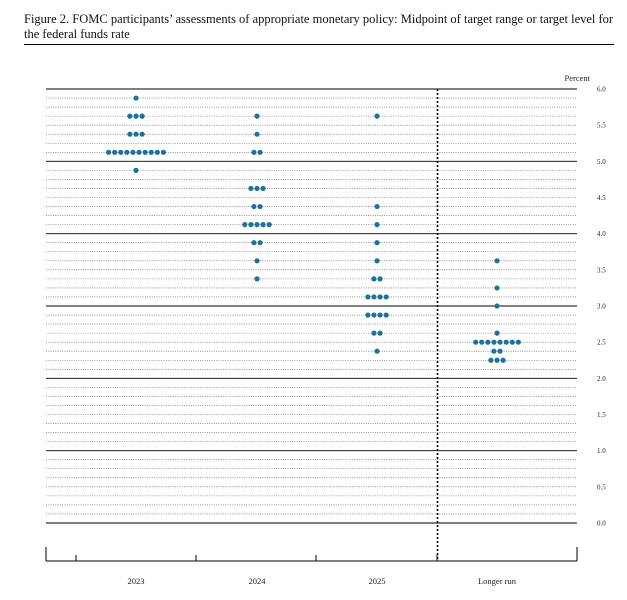  Describe the element at coordinates (601, 451) in the screenshot. I see `y-tick-label: 1.0` at that location.